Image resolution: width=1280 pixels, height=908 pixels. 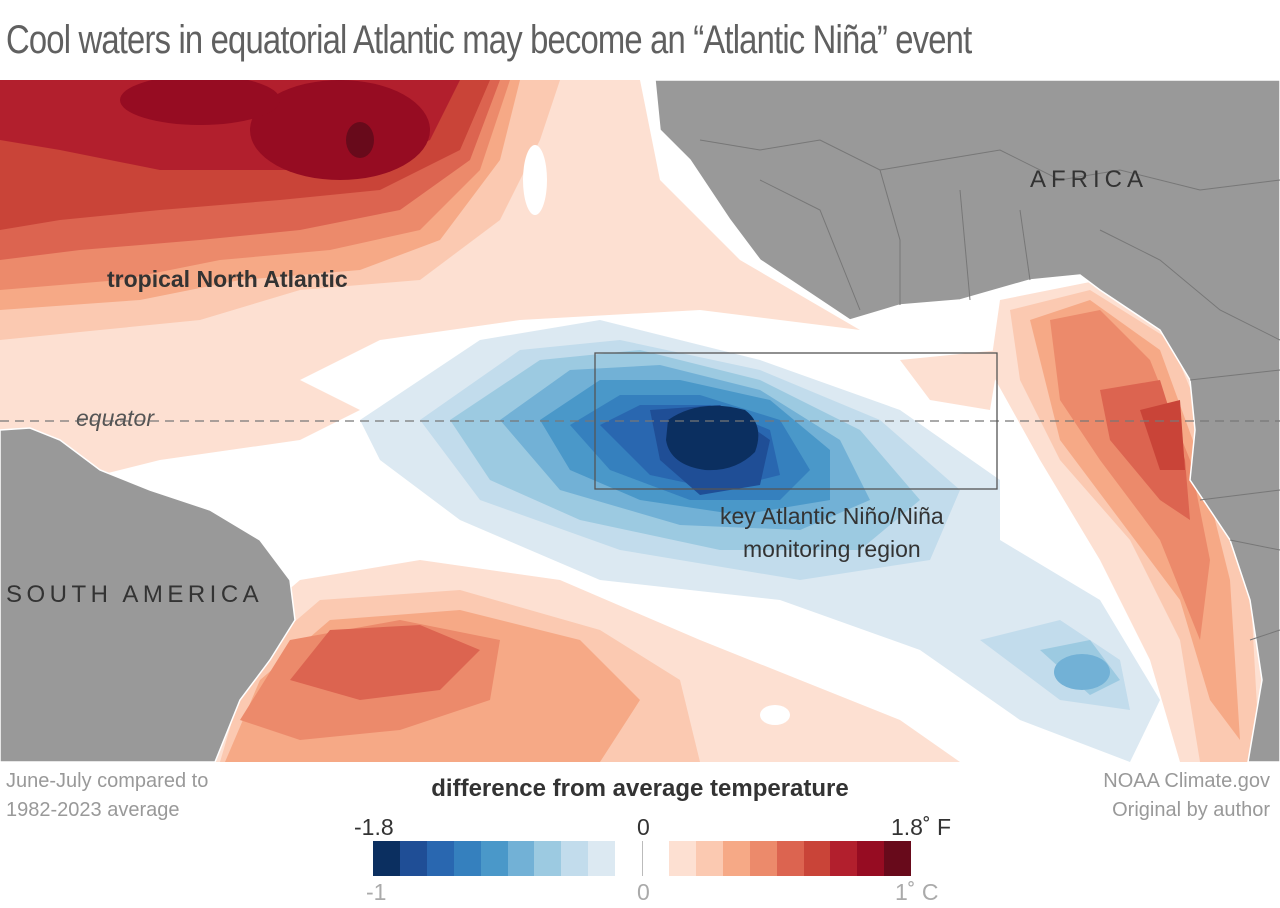 What do you see at coordinates (832, 533) in the screenshot?
I see `label-monitoring-region: key Atlantic Niño/Niña monitoring region` at bounding box center [832, 533].